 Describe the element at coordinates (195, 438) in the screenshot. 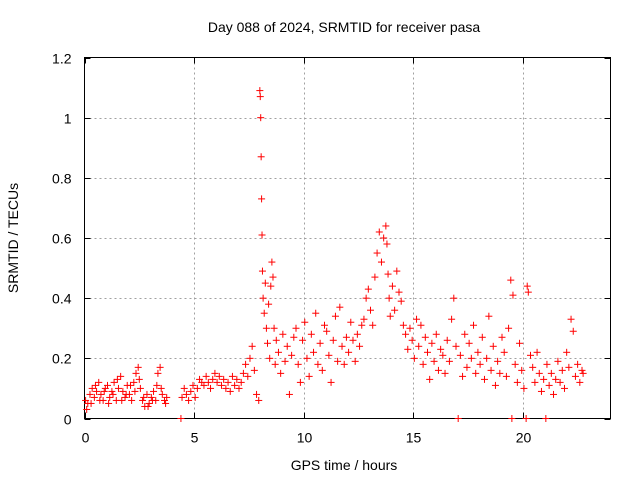

I see `x-tick-label: 5` at that location.